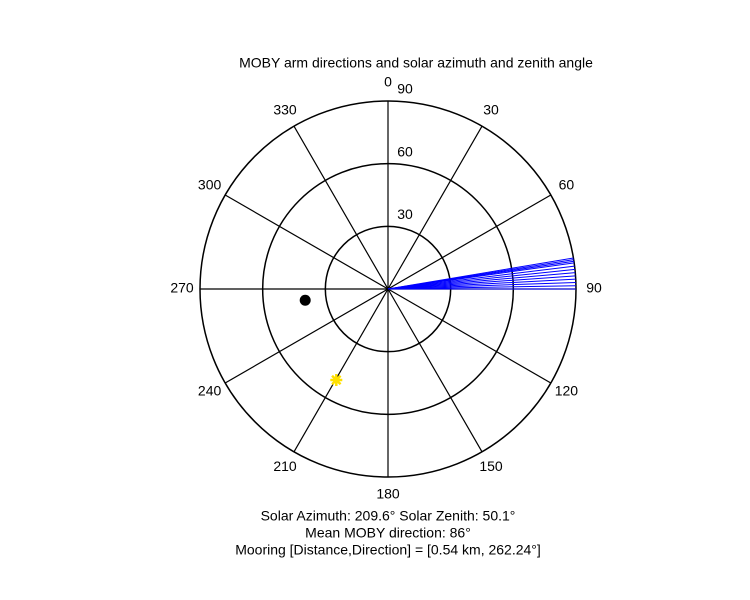 The width and height of the screenshot is (750, 600). Describe the element at coordinates (285, 466) in the screenshot. I see `theta-tick-label: 210` at that location.